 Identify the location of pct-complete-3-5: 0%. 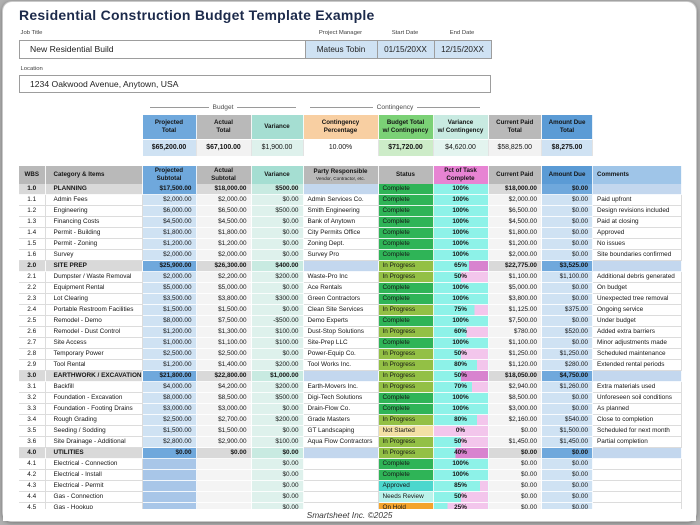
(461, 431).